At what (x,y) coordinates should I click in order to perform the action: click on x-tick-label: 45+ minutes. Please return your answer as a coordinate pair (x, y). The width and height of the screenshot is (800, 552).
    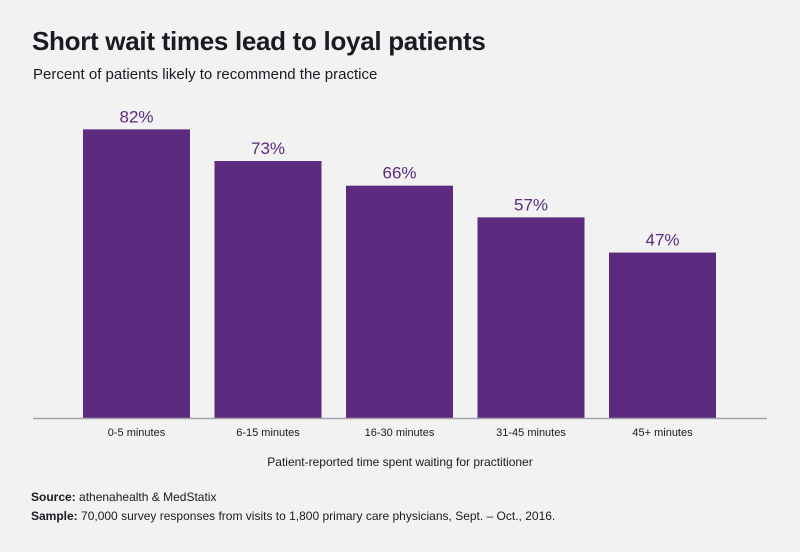
    Looking at the image, I should click on (662, 433).